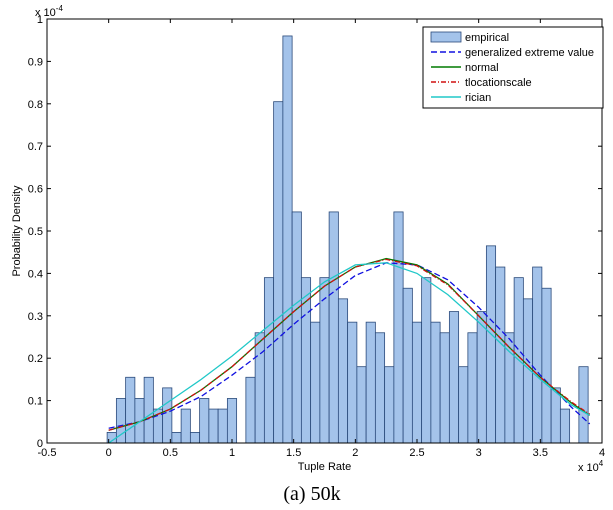 The image size is (613, 510). Describe the element at coordinates (479, 453) in the screenshot. I see `x-tick-label-7: 3` at that location.